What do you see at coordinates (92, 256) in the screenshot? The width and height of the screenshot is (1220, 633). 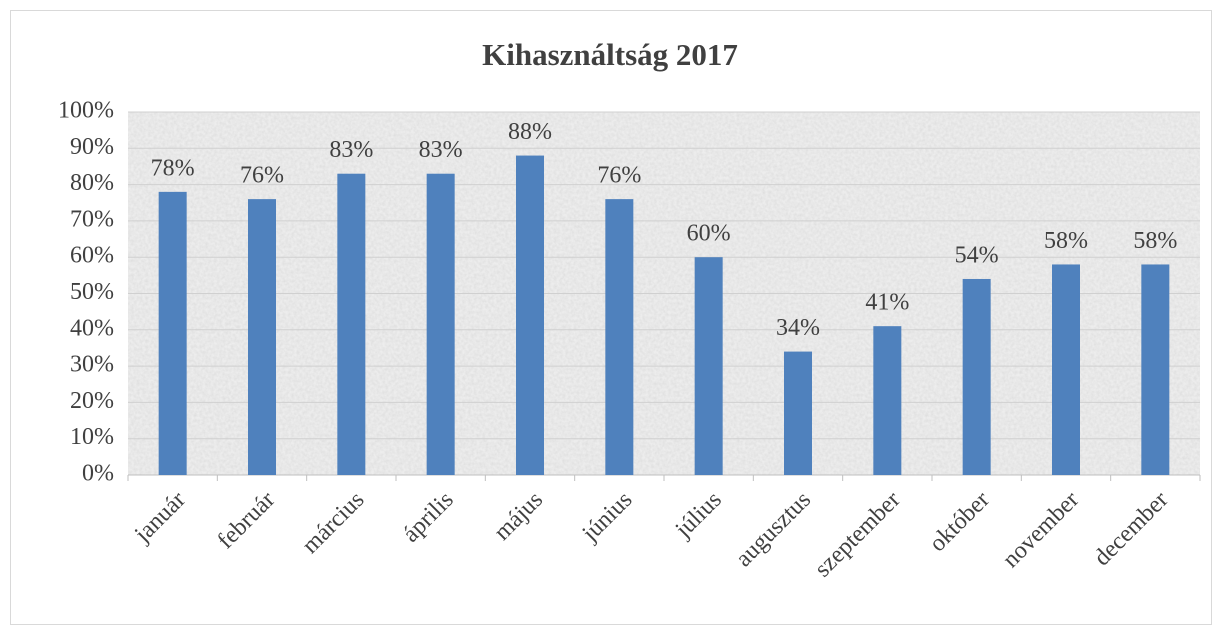 I see `y-tick-label: 60%` at bounding box center [92, 256].